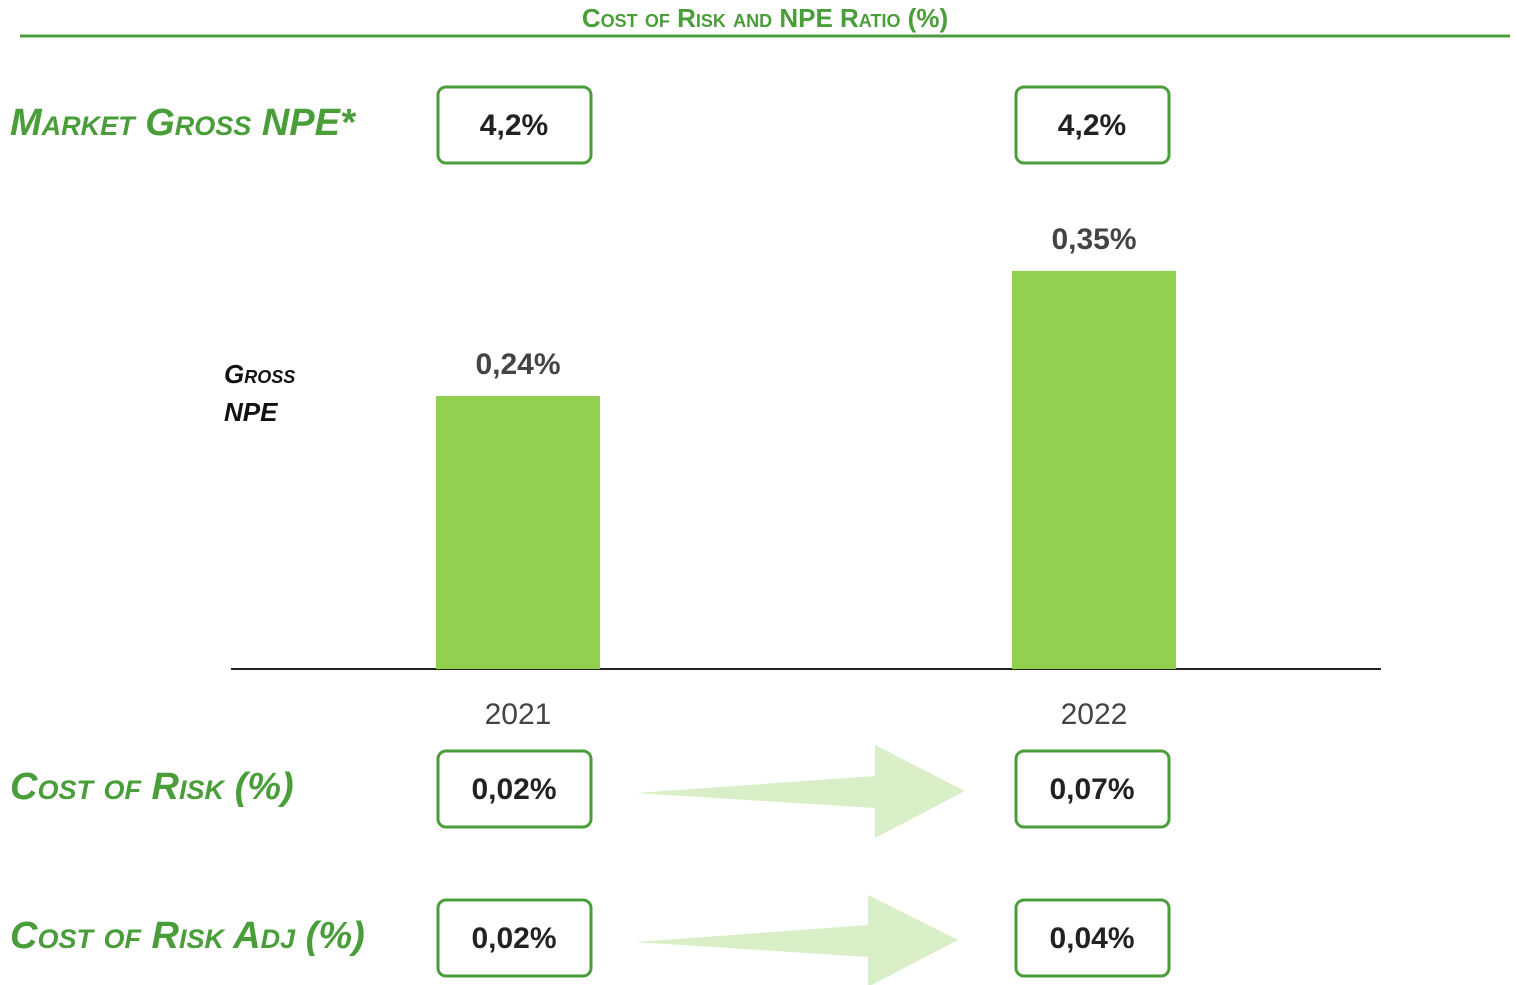 The width and height of the screenshot is (1517, 985). What do you see at coordinates (765, 18) in the screenshot?
I see `chart-title: Cost of Risk and NPE Ratio (%)` at bounding box center [765, 18].